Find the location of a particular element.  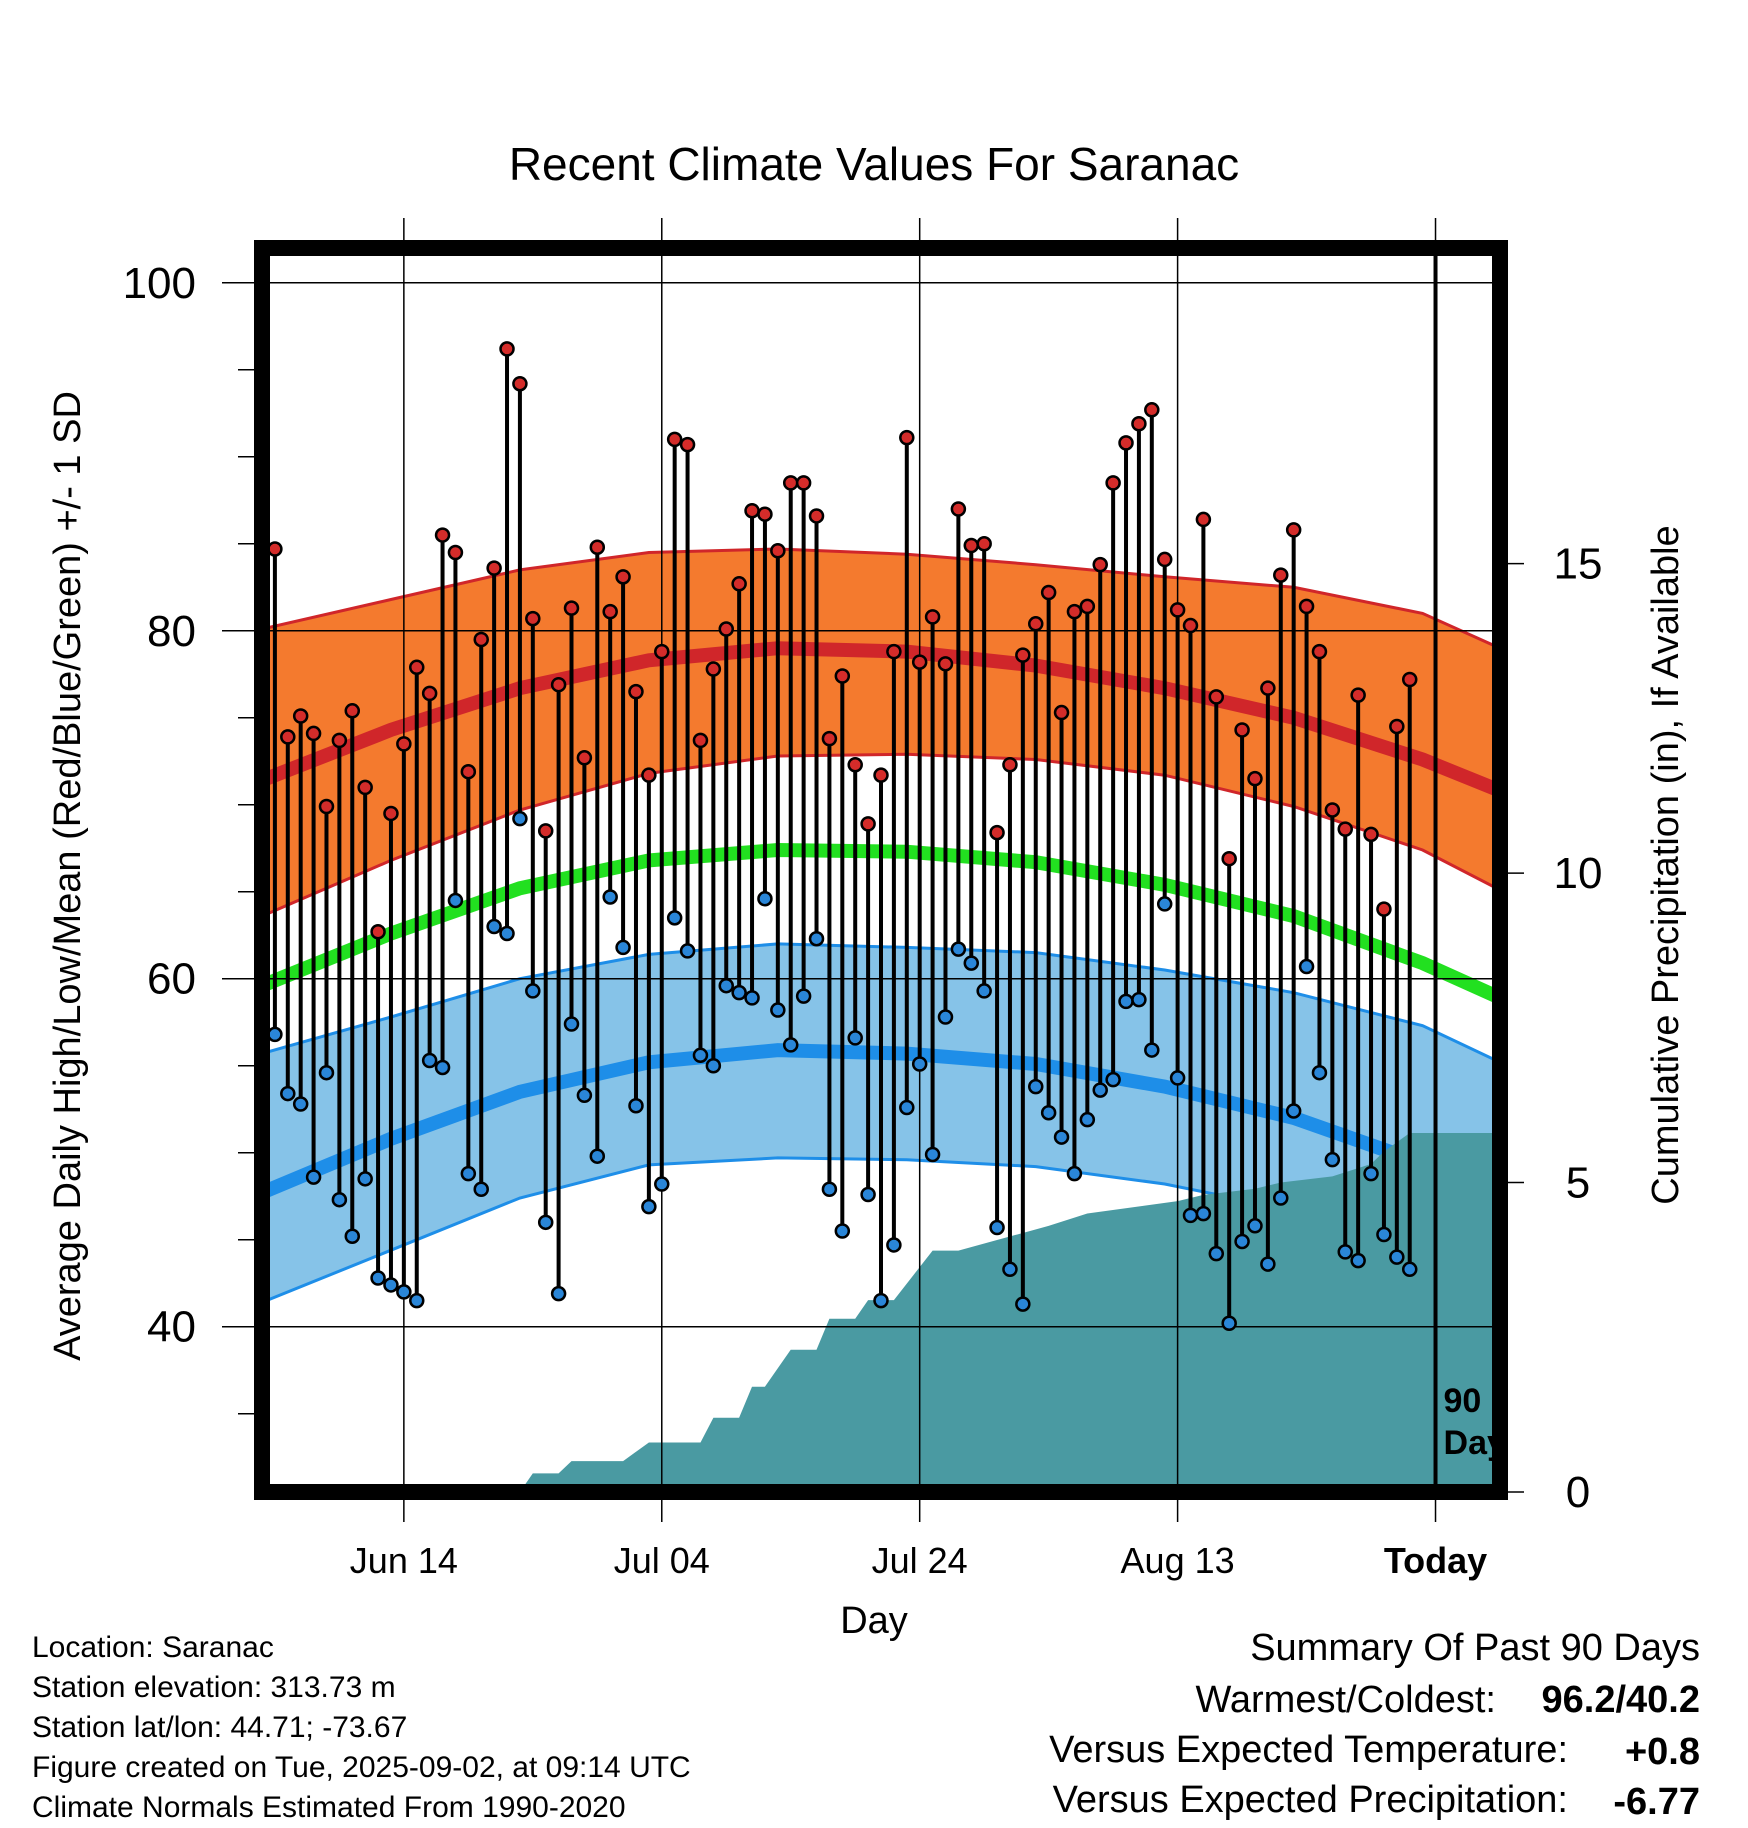

x-axis-label: Day is located at coordinates (874, 1621).